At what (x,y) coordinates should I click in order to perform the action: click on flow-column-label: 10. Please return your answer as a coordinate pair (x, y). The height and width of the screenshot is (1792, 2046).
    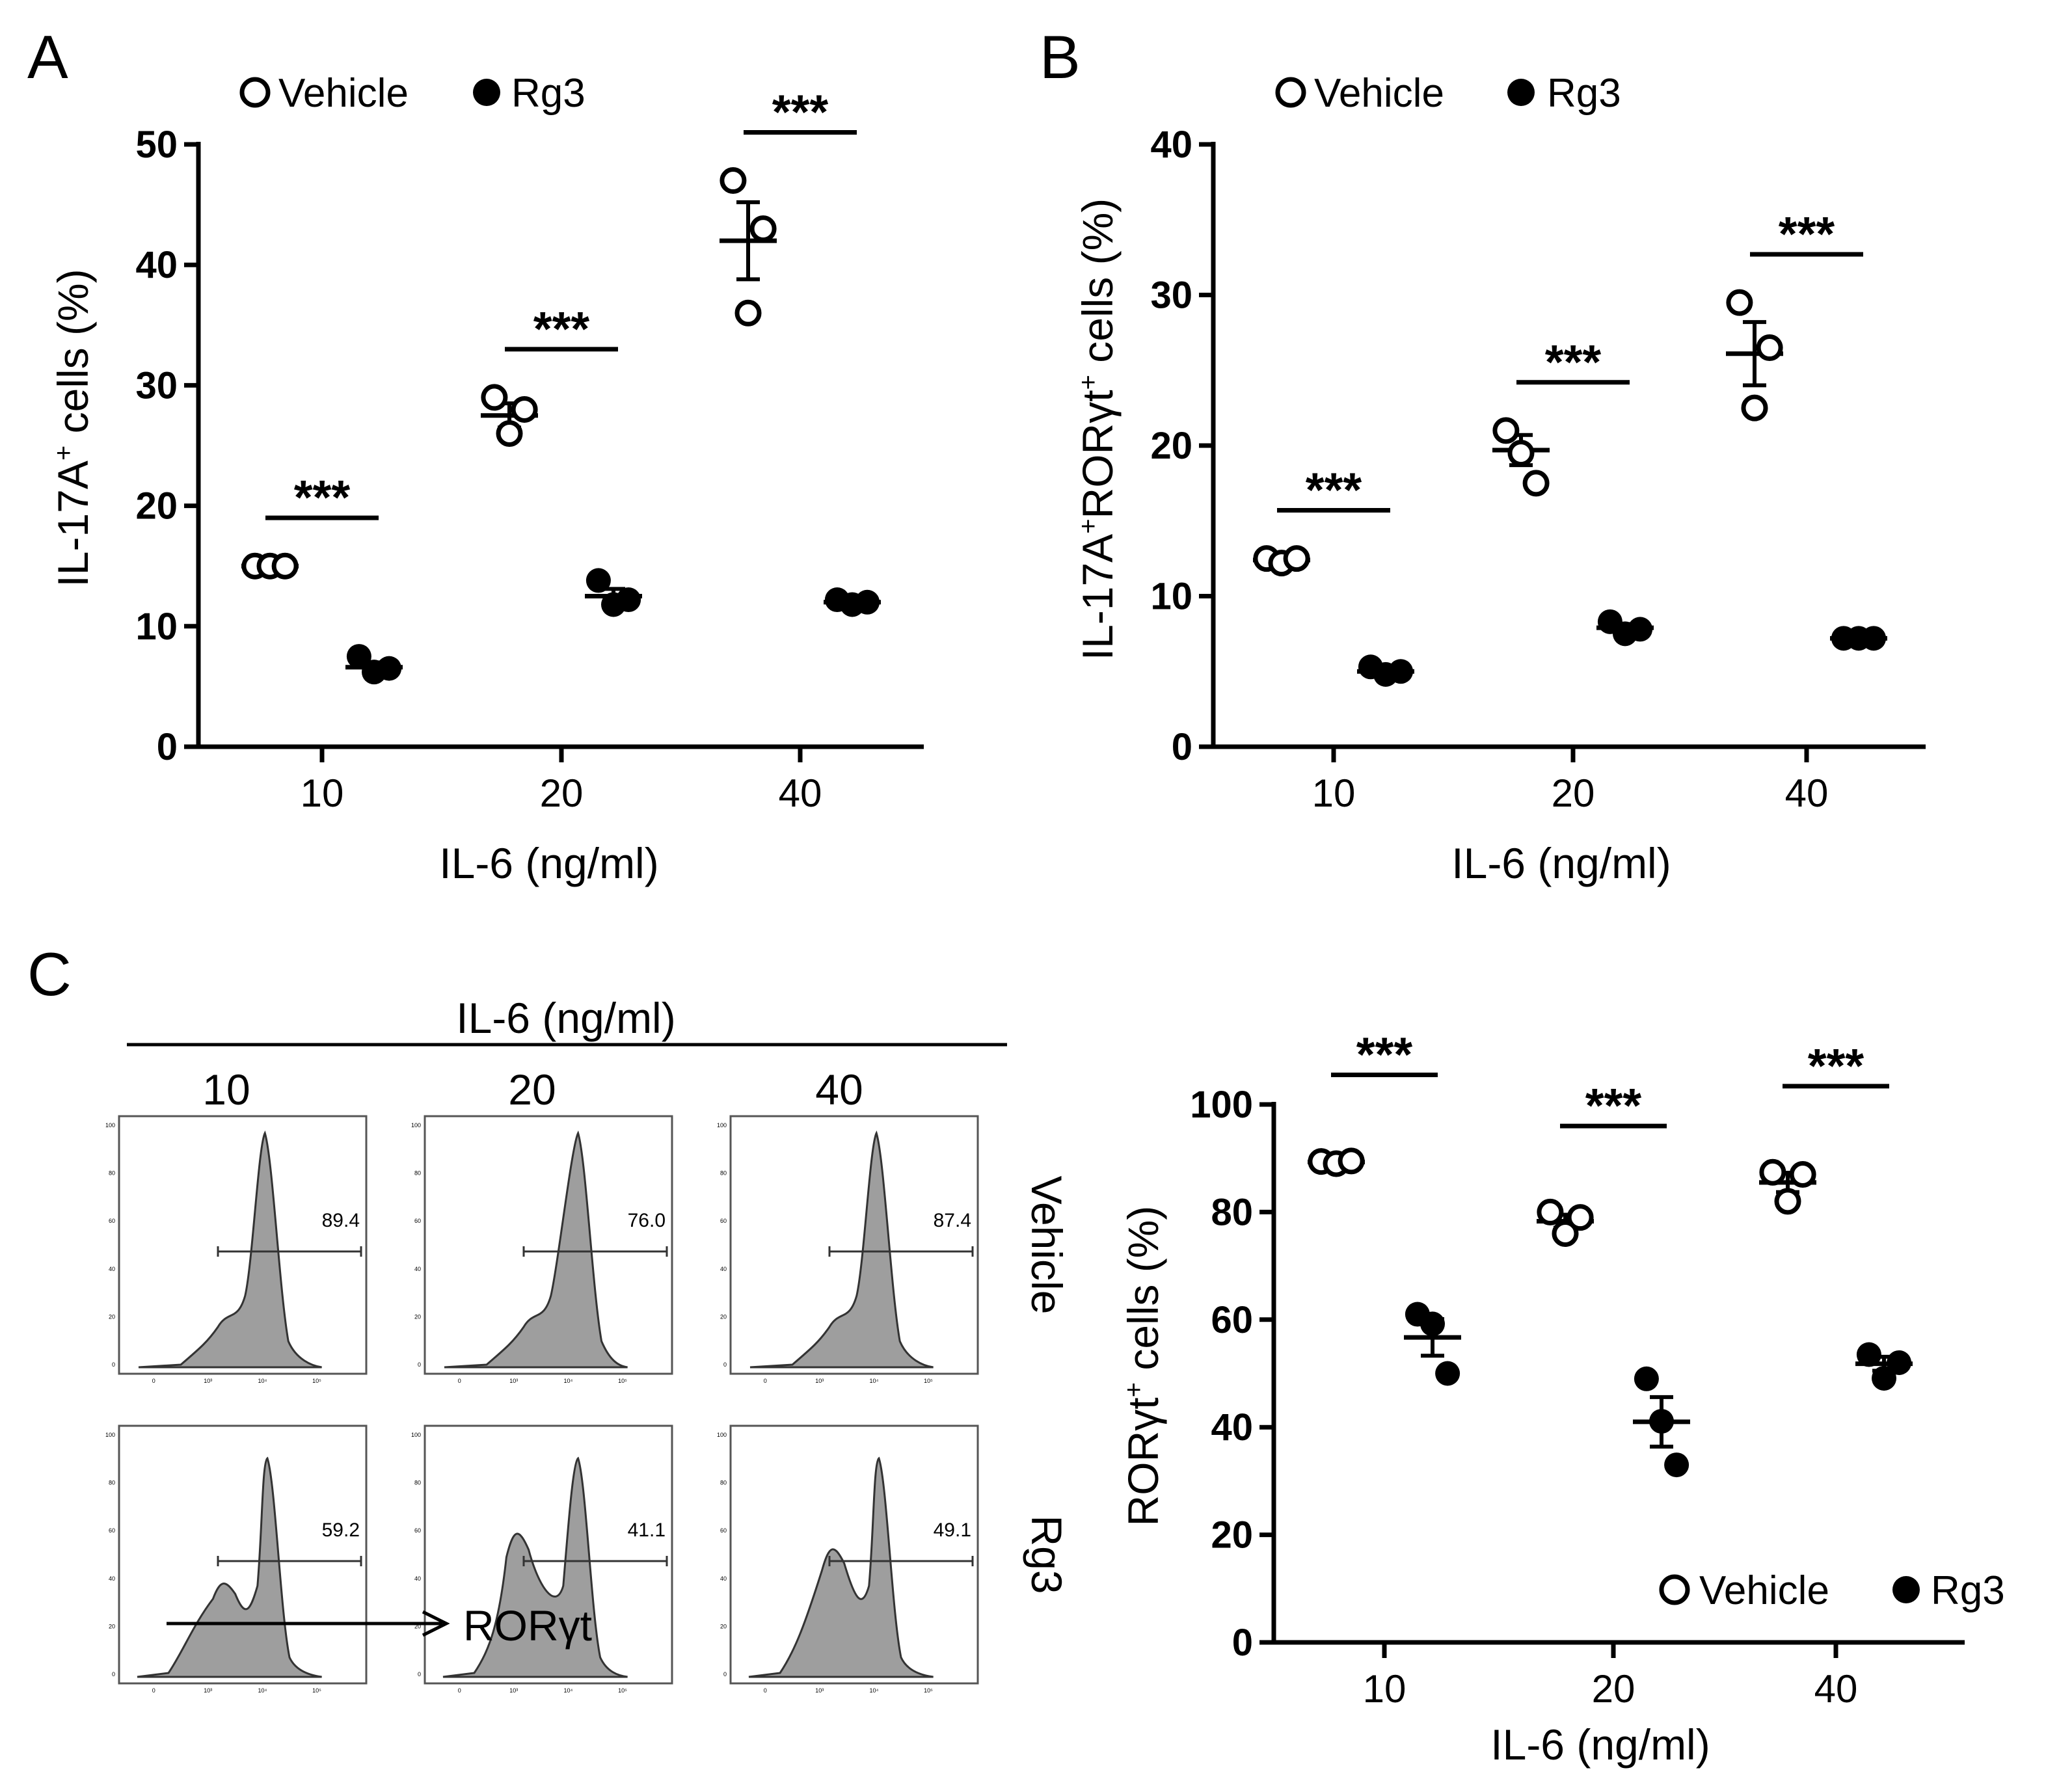
    Looking at the image, I should click on (226, 1089).